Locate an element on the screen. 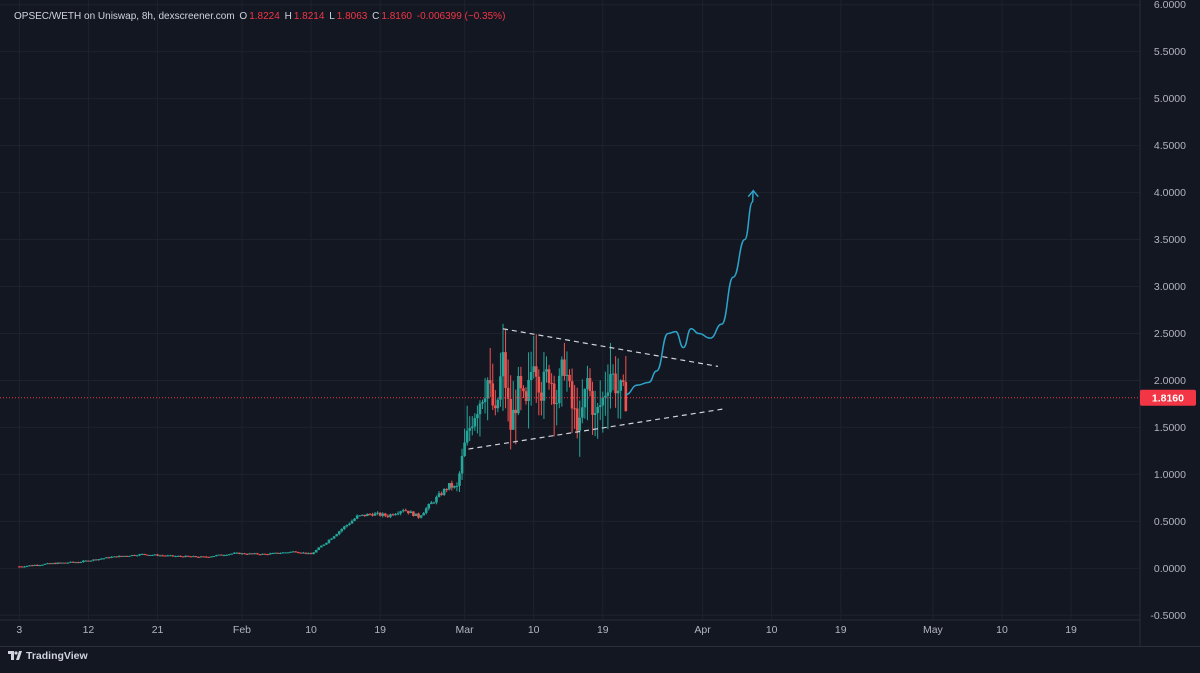  x-tick-label: Apr is located at coordinates (702, 630).